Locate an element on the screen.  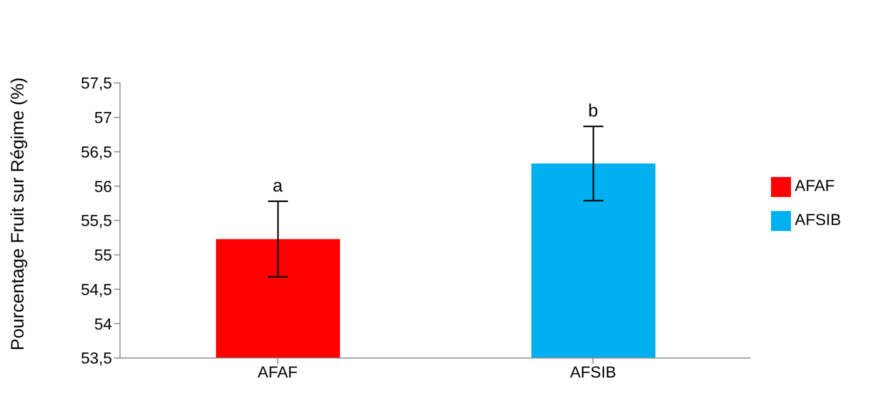
y-tick-label: 54,5 is located at coordinates (96, 290).